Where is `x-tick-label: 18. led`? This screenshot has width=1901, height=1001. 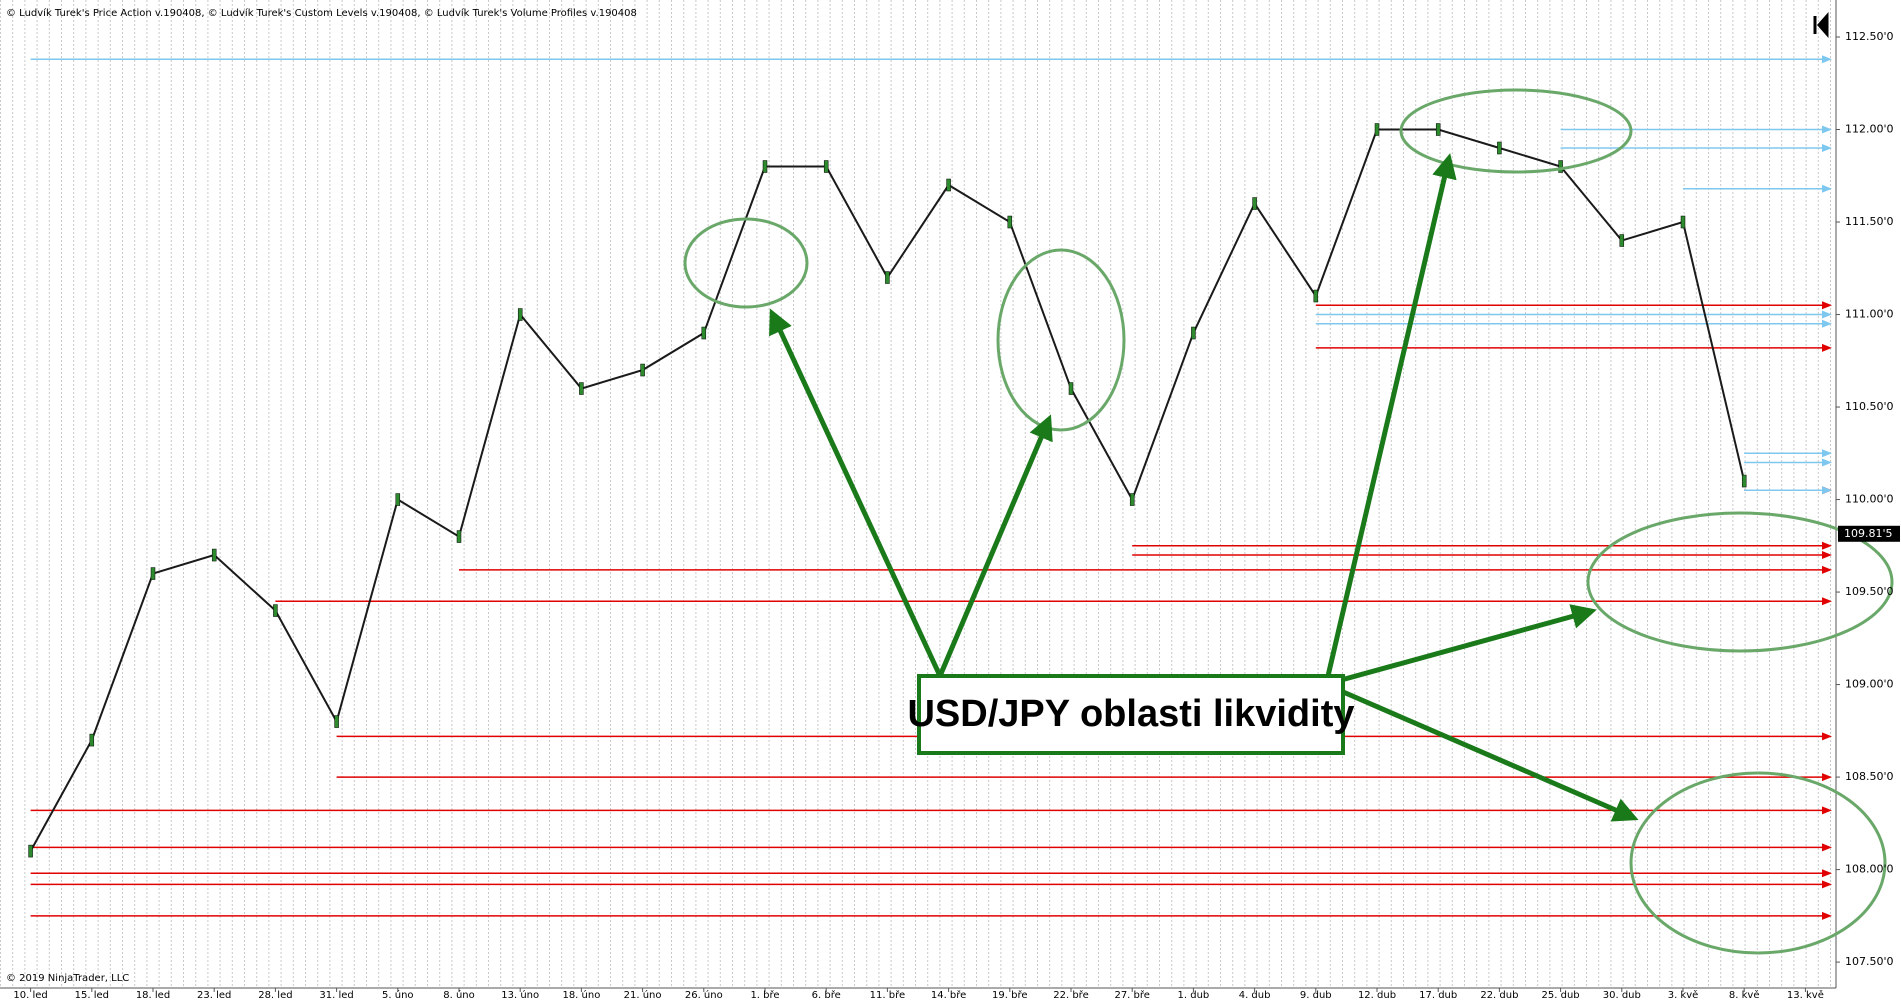 x-tick-label: 18. led is located at coordinates (153, 995).